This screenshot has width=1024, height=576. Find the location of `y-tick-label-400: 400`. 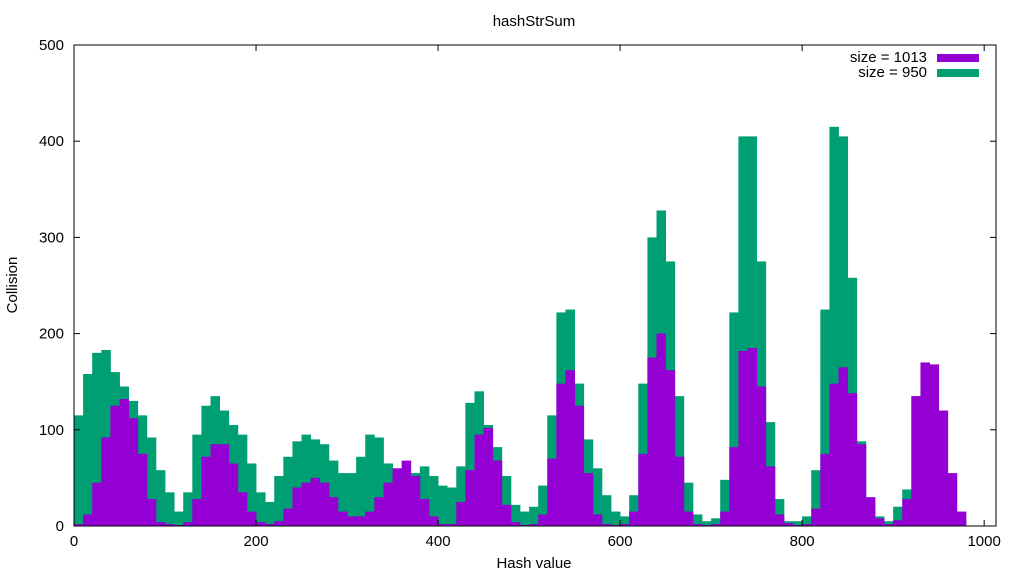

y-tick-label-400: 400 is located at coordinates (51, 141).